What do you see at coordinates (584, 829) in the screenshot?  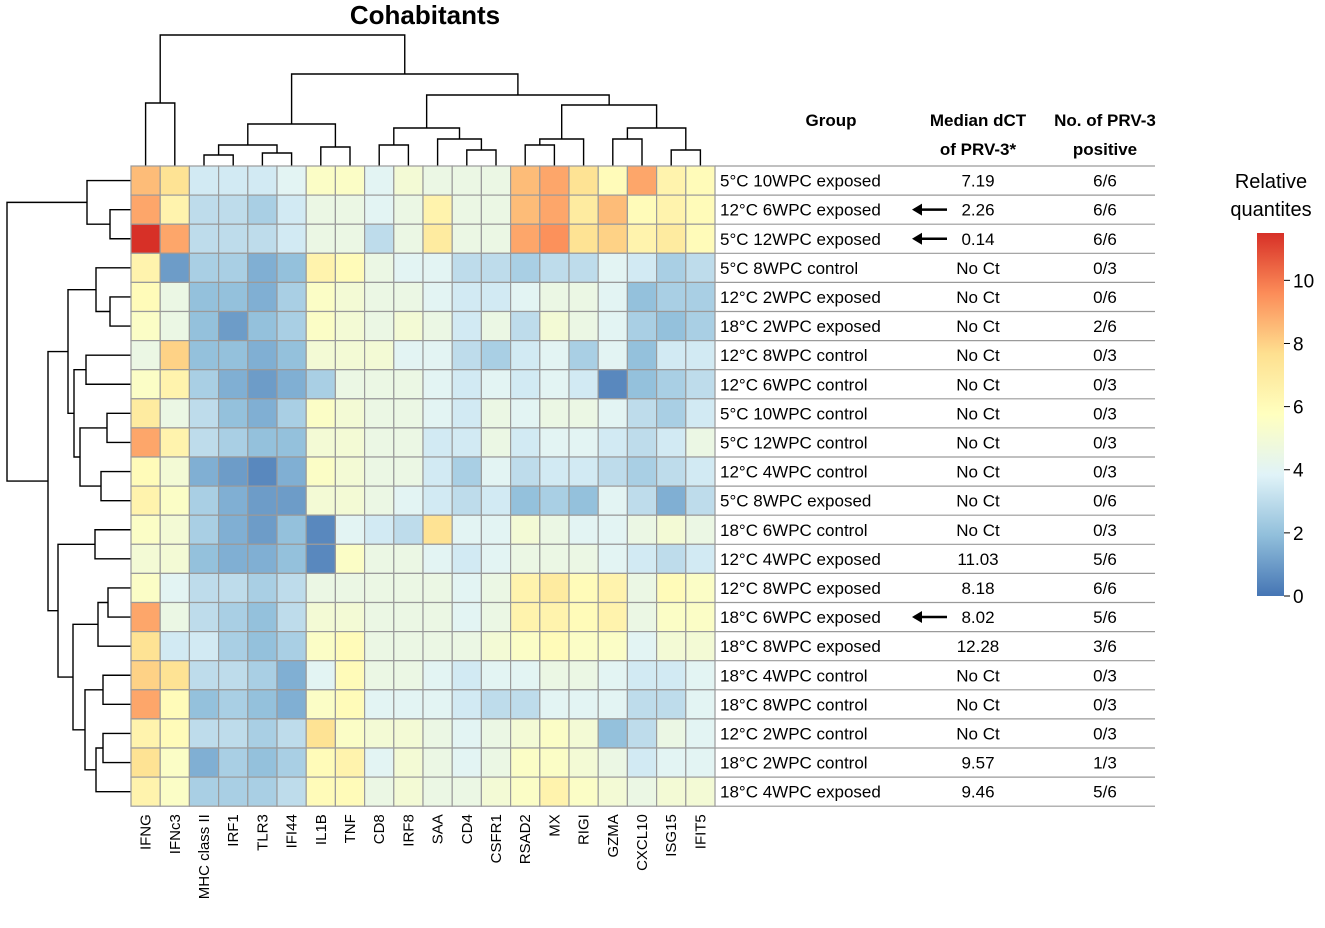 I see `gene-label: RIGI` at bounding box center [584, 829].